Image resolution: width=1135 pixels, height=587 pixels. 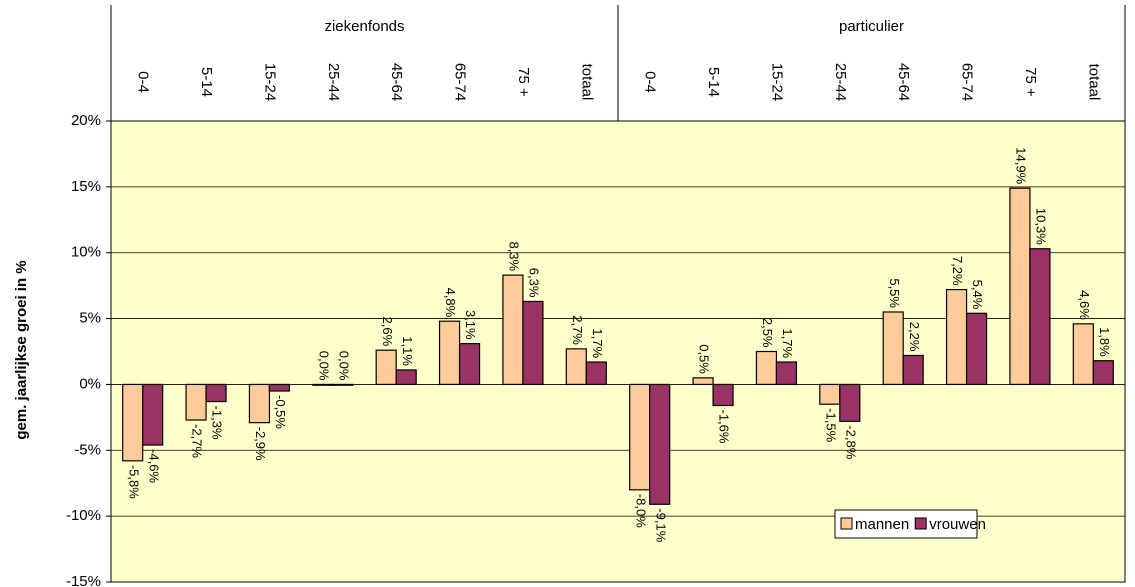 What do you see at coordinates (850, 442) in the screenshot?
I see `value-label: -2,8%` at bounding box center [850, 442].